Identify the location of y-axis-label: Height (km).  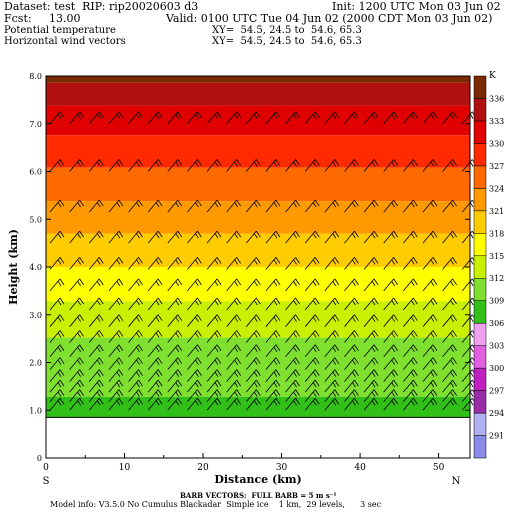
(13, 267).